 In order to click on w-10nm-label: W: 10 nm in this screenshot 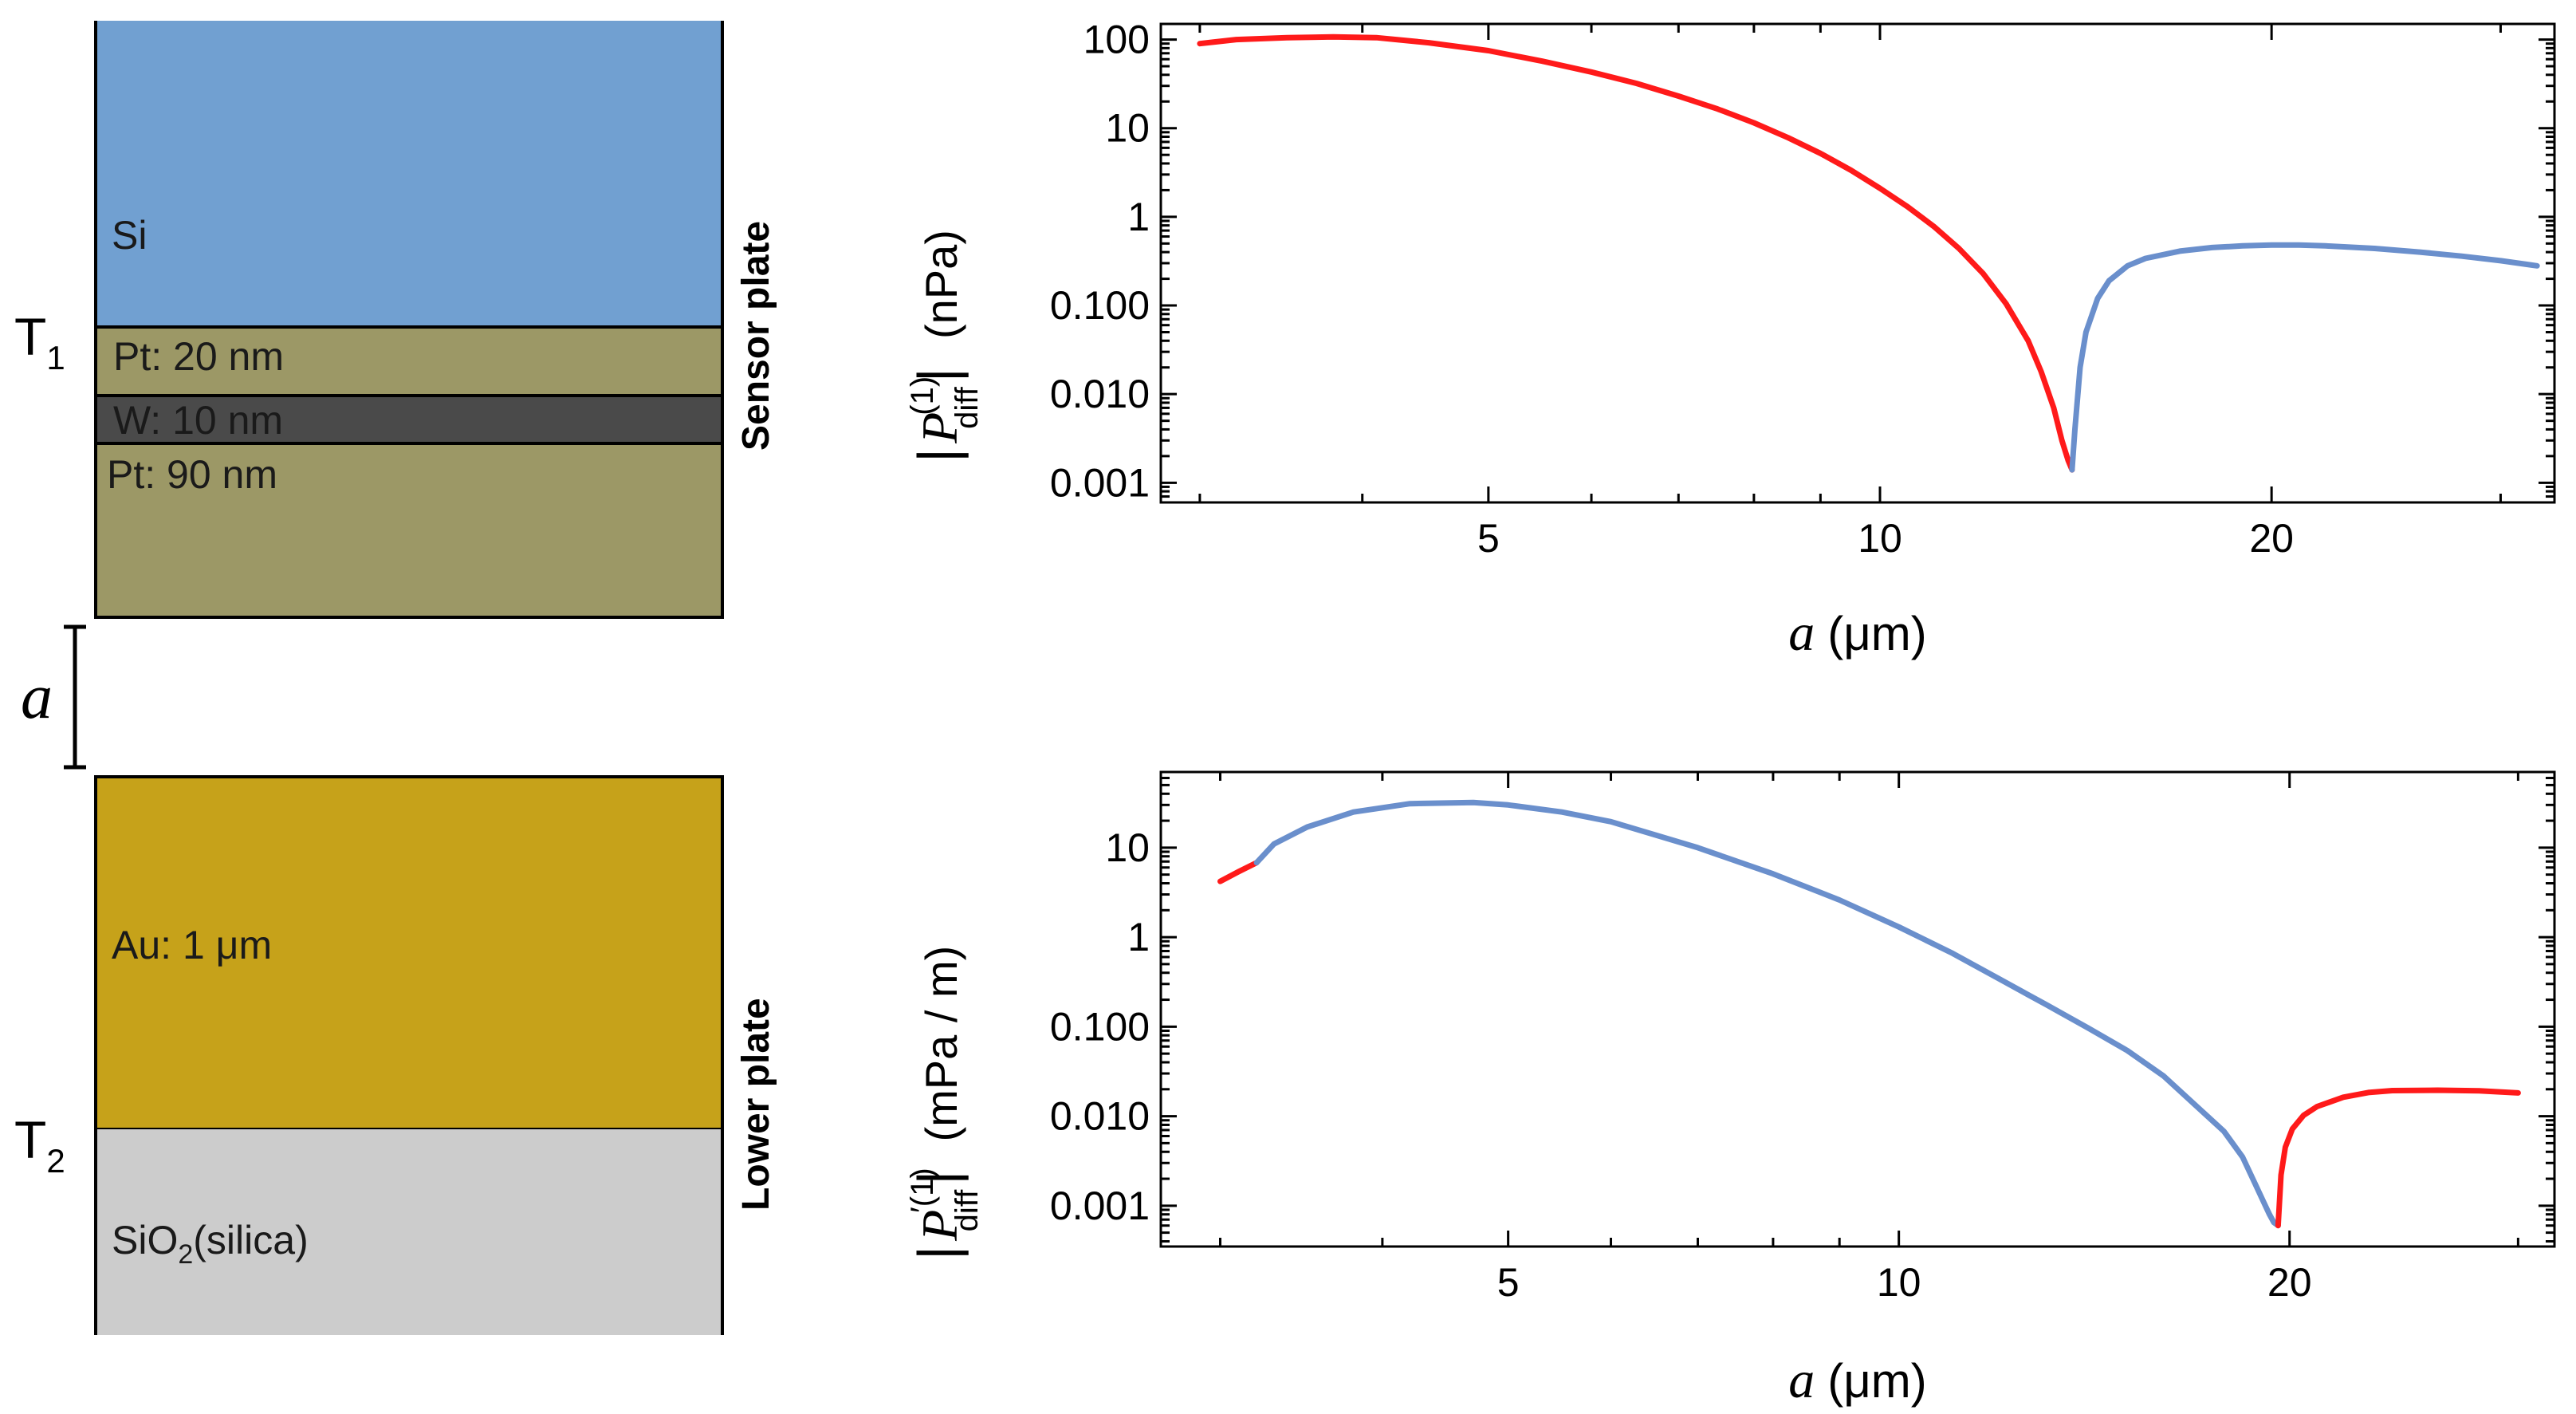, I will do `click(198, 420)`.